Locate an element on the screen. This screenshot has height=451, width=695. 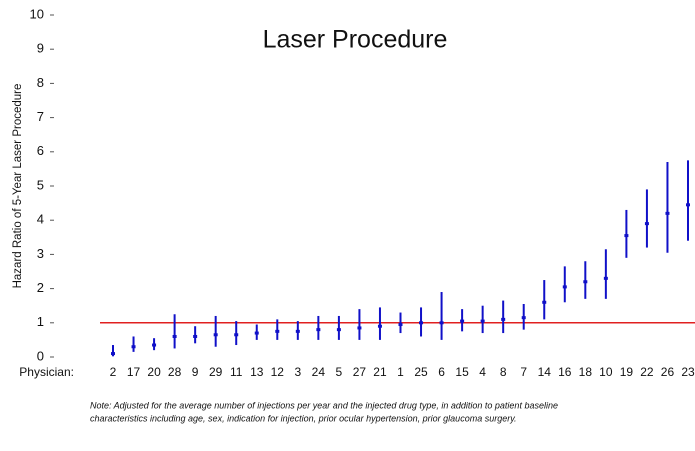
y-tick-label: 8 is located at coordinates (40, 82).